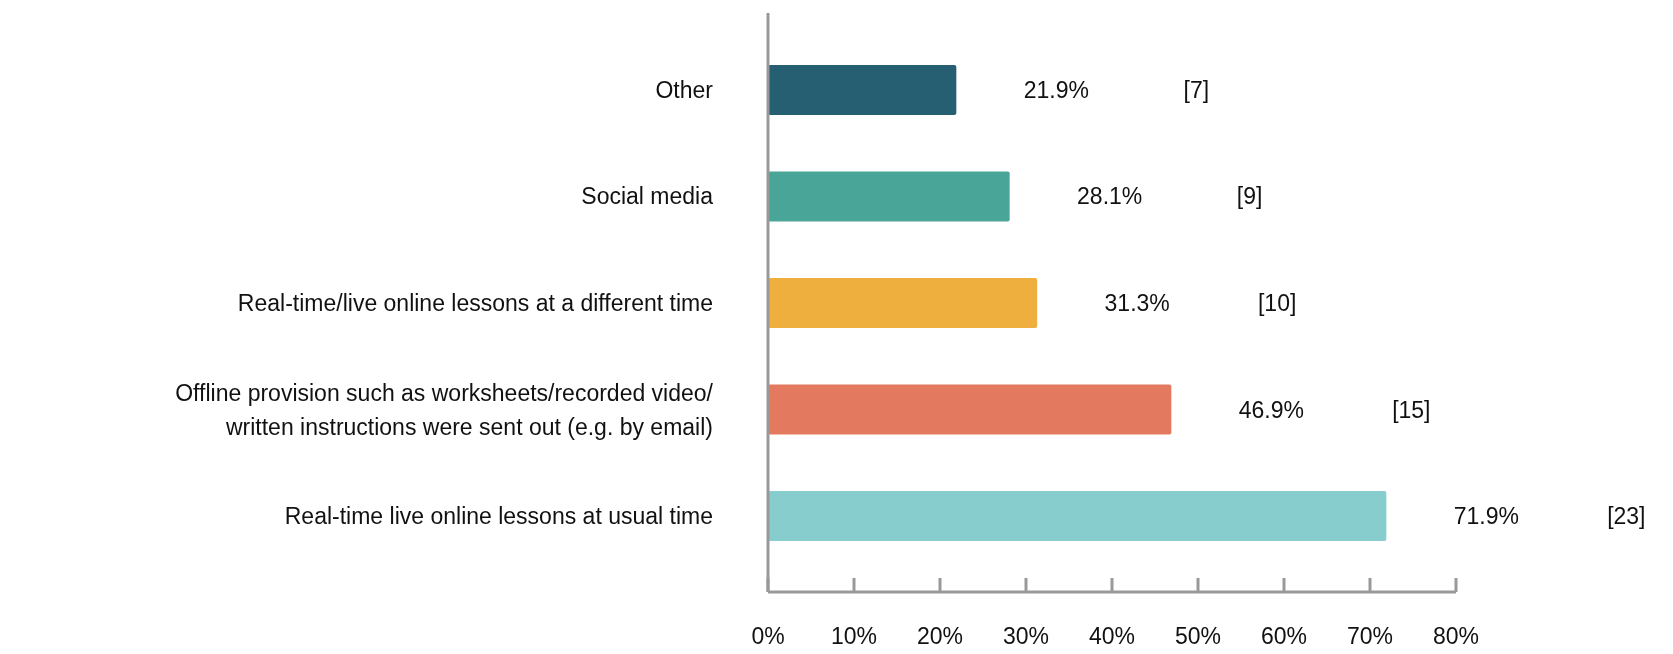 Image resolution: width=1673 pixels, height=654 pixels. I want to click on data-label: 71.9%, so click(1486, 516).